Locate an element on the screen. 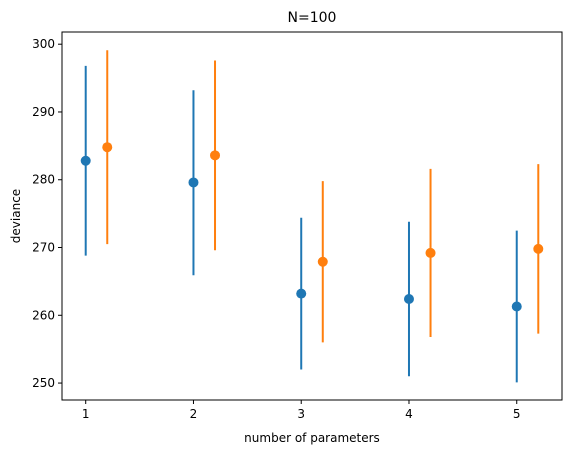 The height and width of the screenshot is (455, 571). point-series-1-x1 is located at coordinates (85, 160).